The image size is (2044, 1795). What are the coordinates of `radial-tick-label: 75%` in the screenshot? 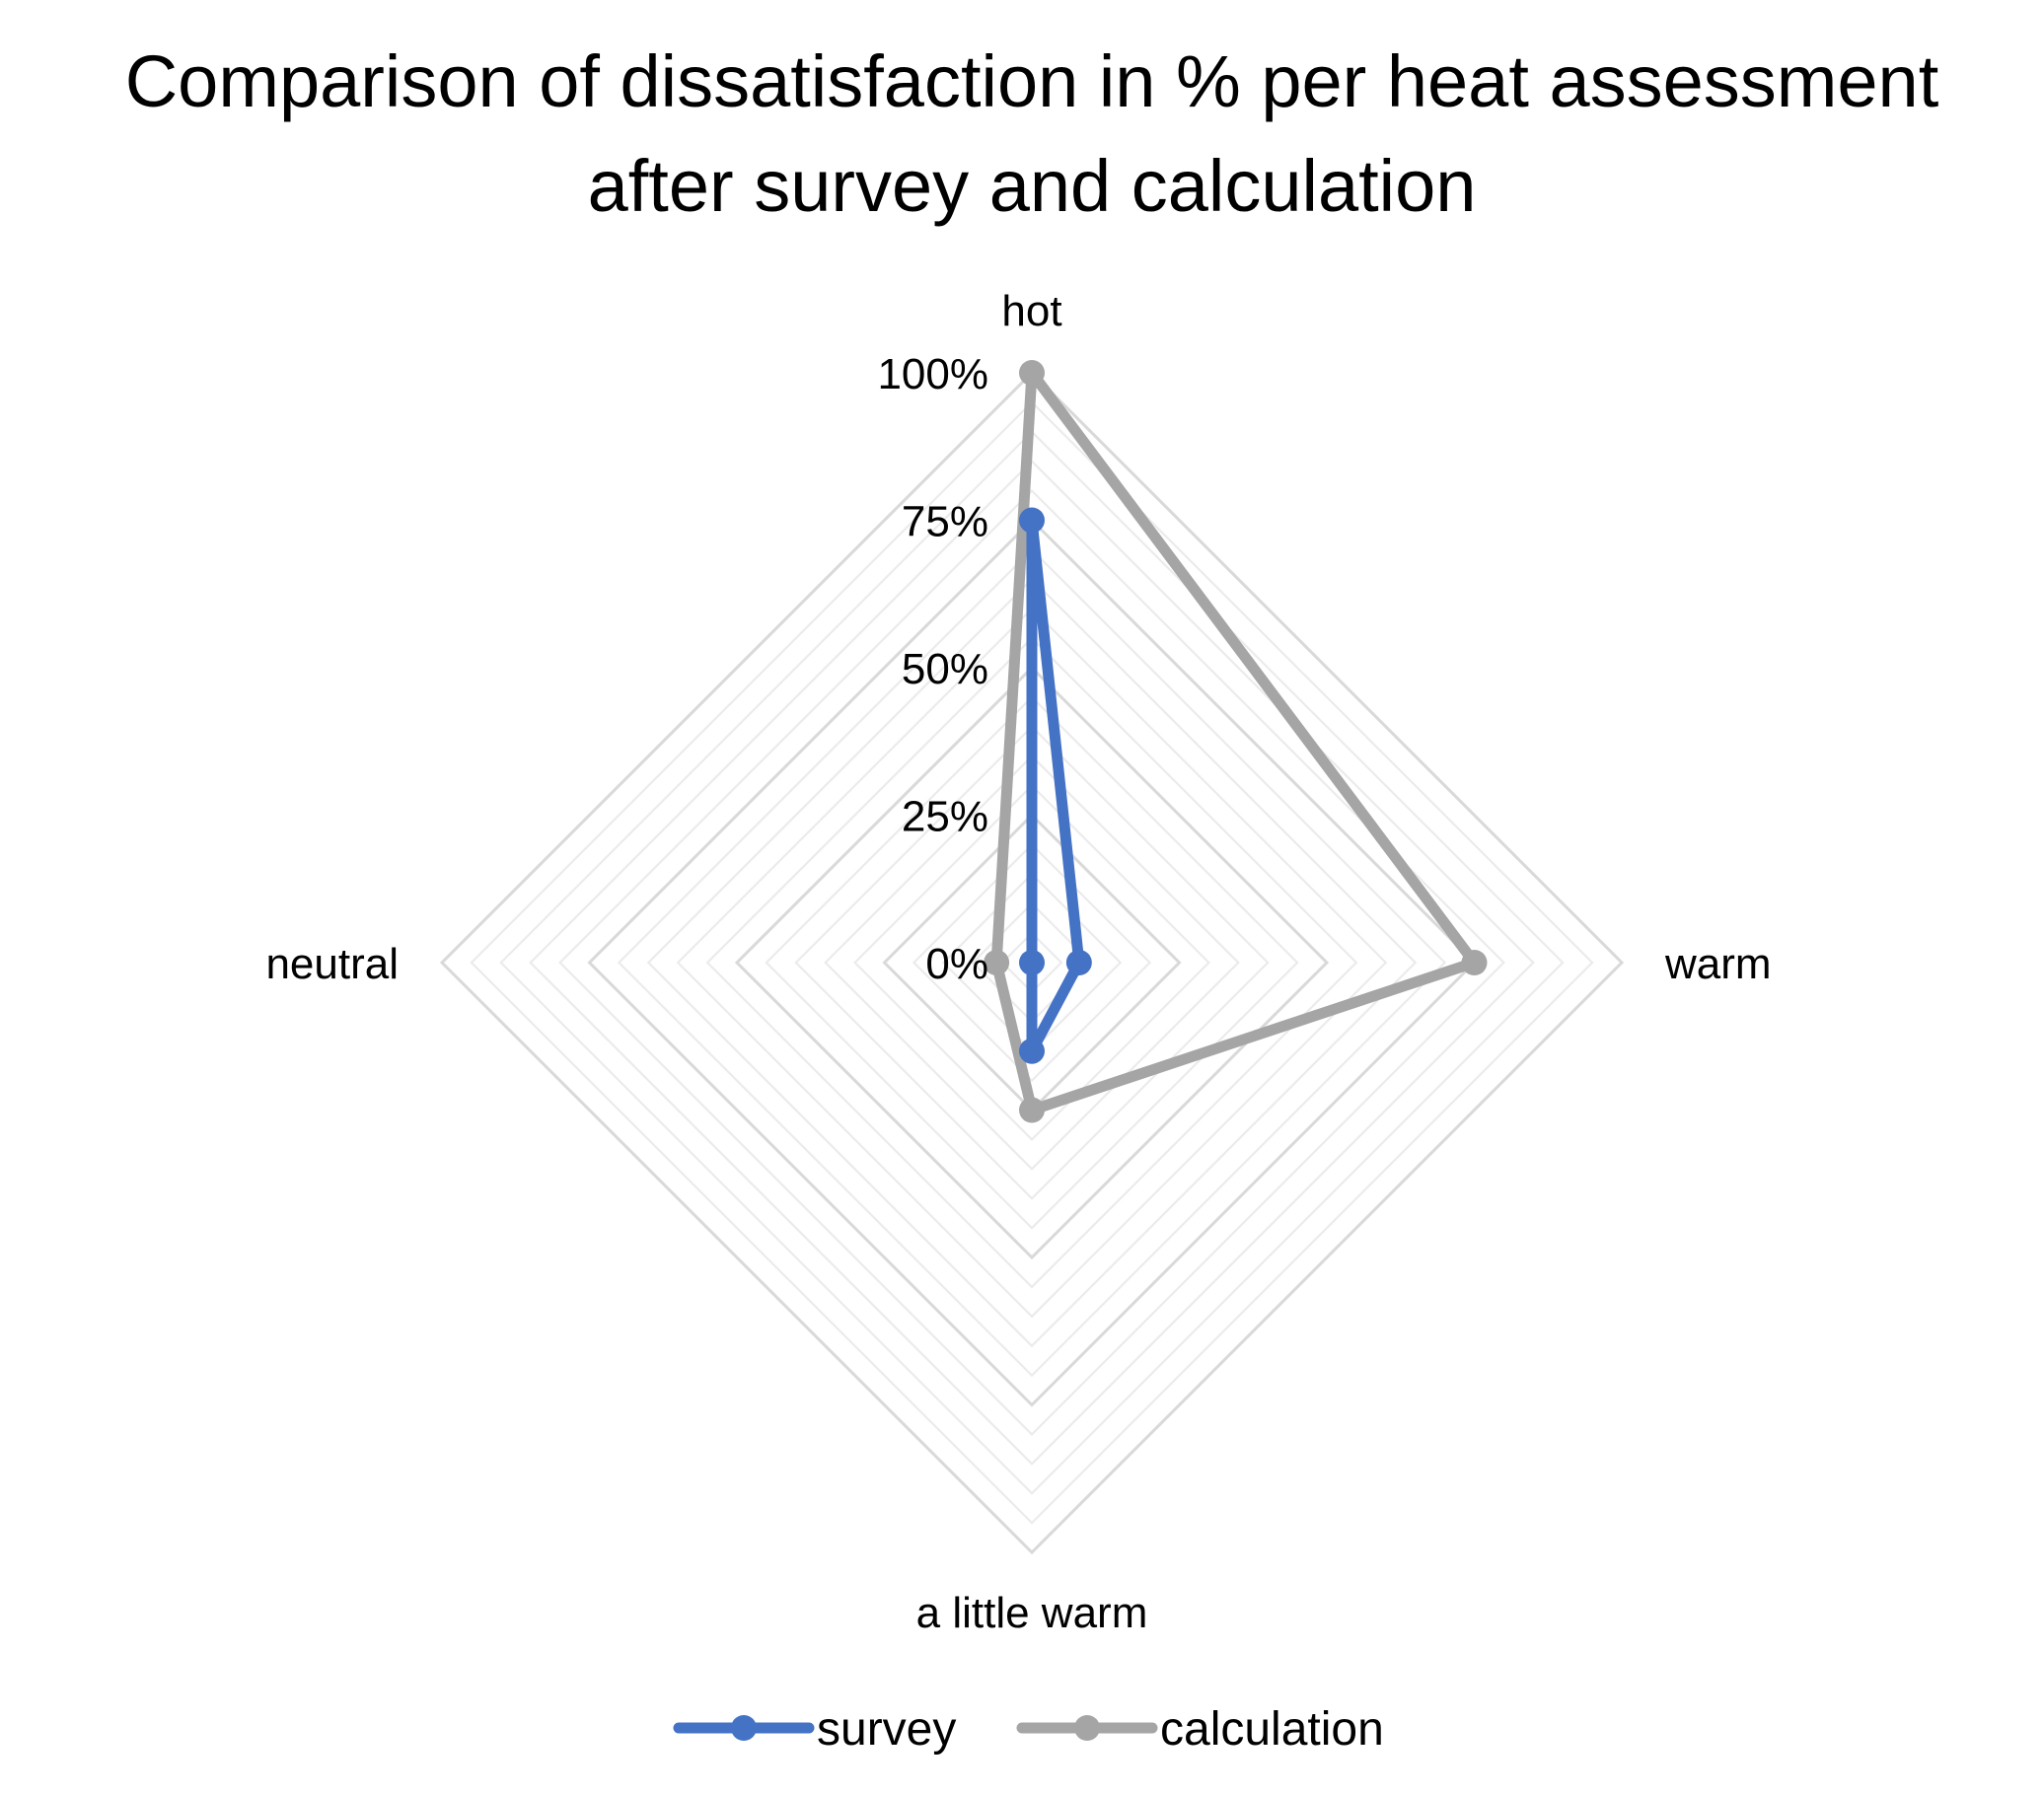 It's located at (945, 522).